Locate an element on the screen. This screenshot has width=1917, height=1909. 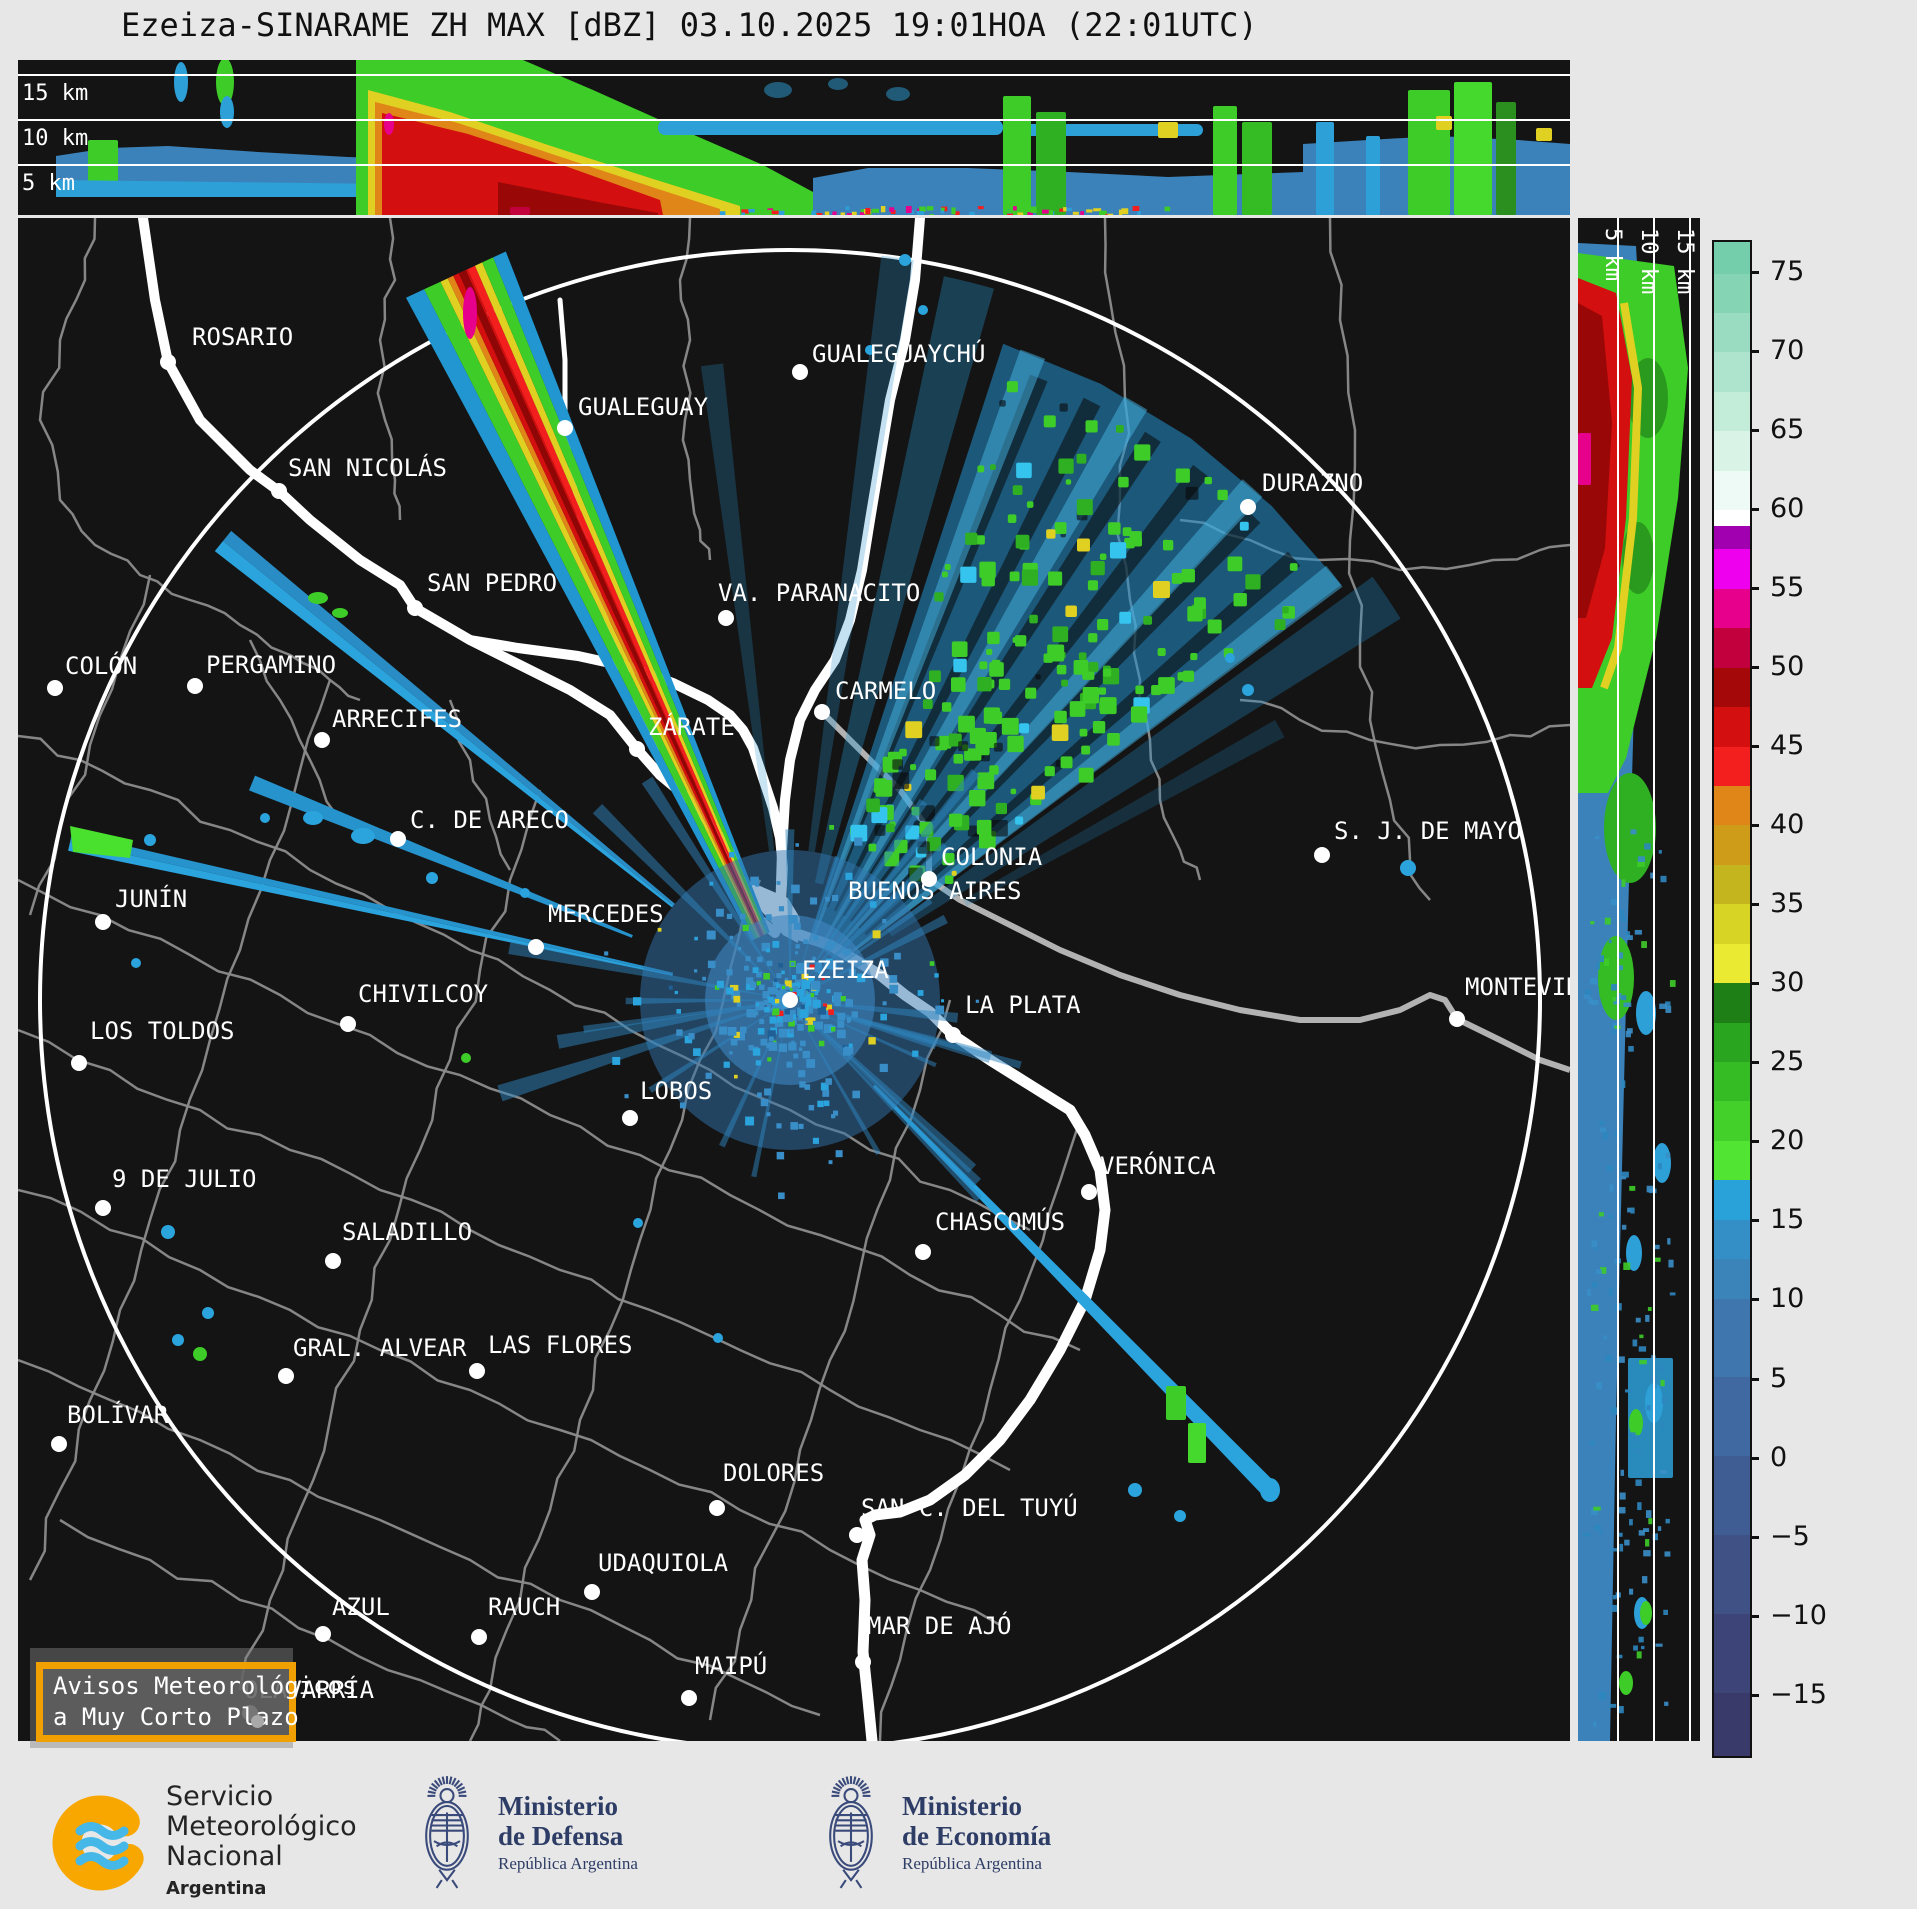
colorbar-tick-label: 65 is located at coordinates (1787, 429).